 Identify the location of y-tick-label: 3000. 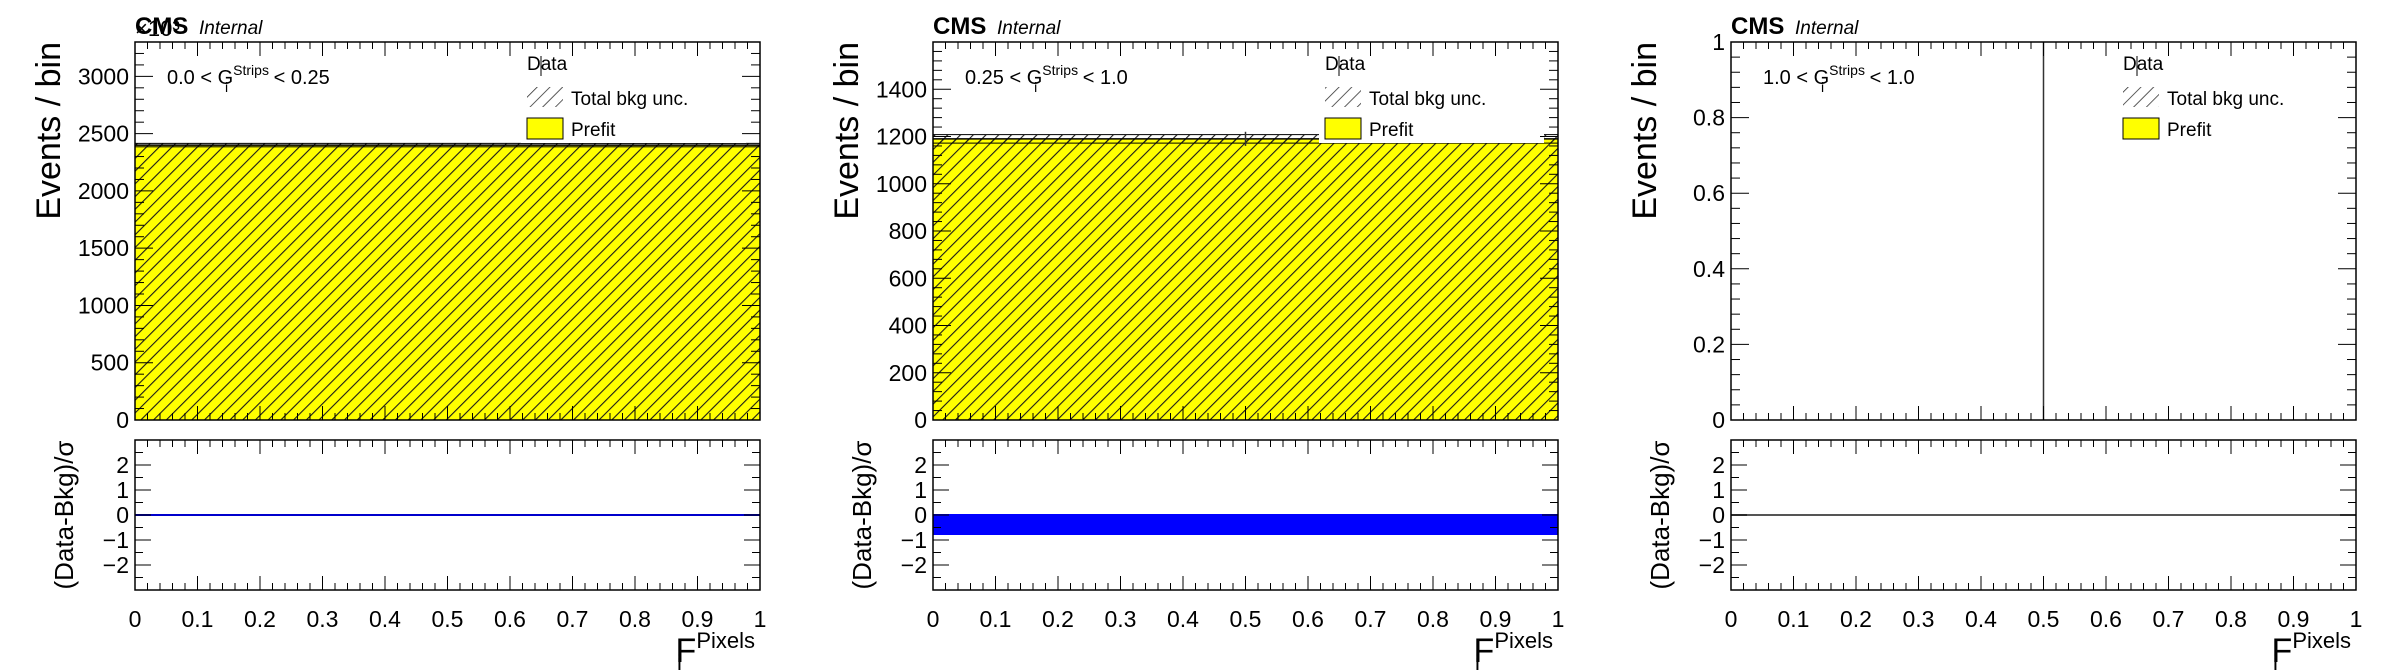
(103, 76).